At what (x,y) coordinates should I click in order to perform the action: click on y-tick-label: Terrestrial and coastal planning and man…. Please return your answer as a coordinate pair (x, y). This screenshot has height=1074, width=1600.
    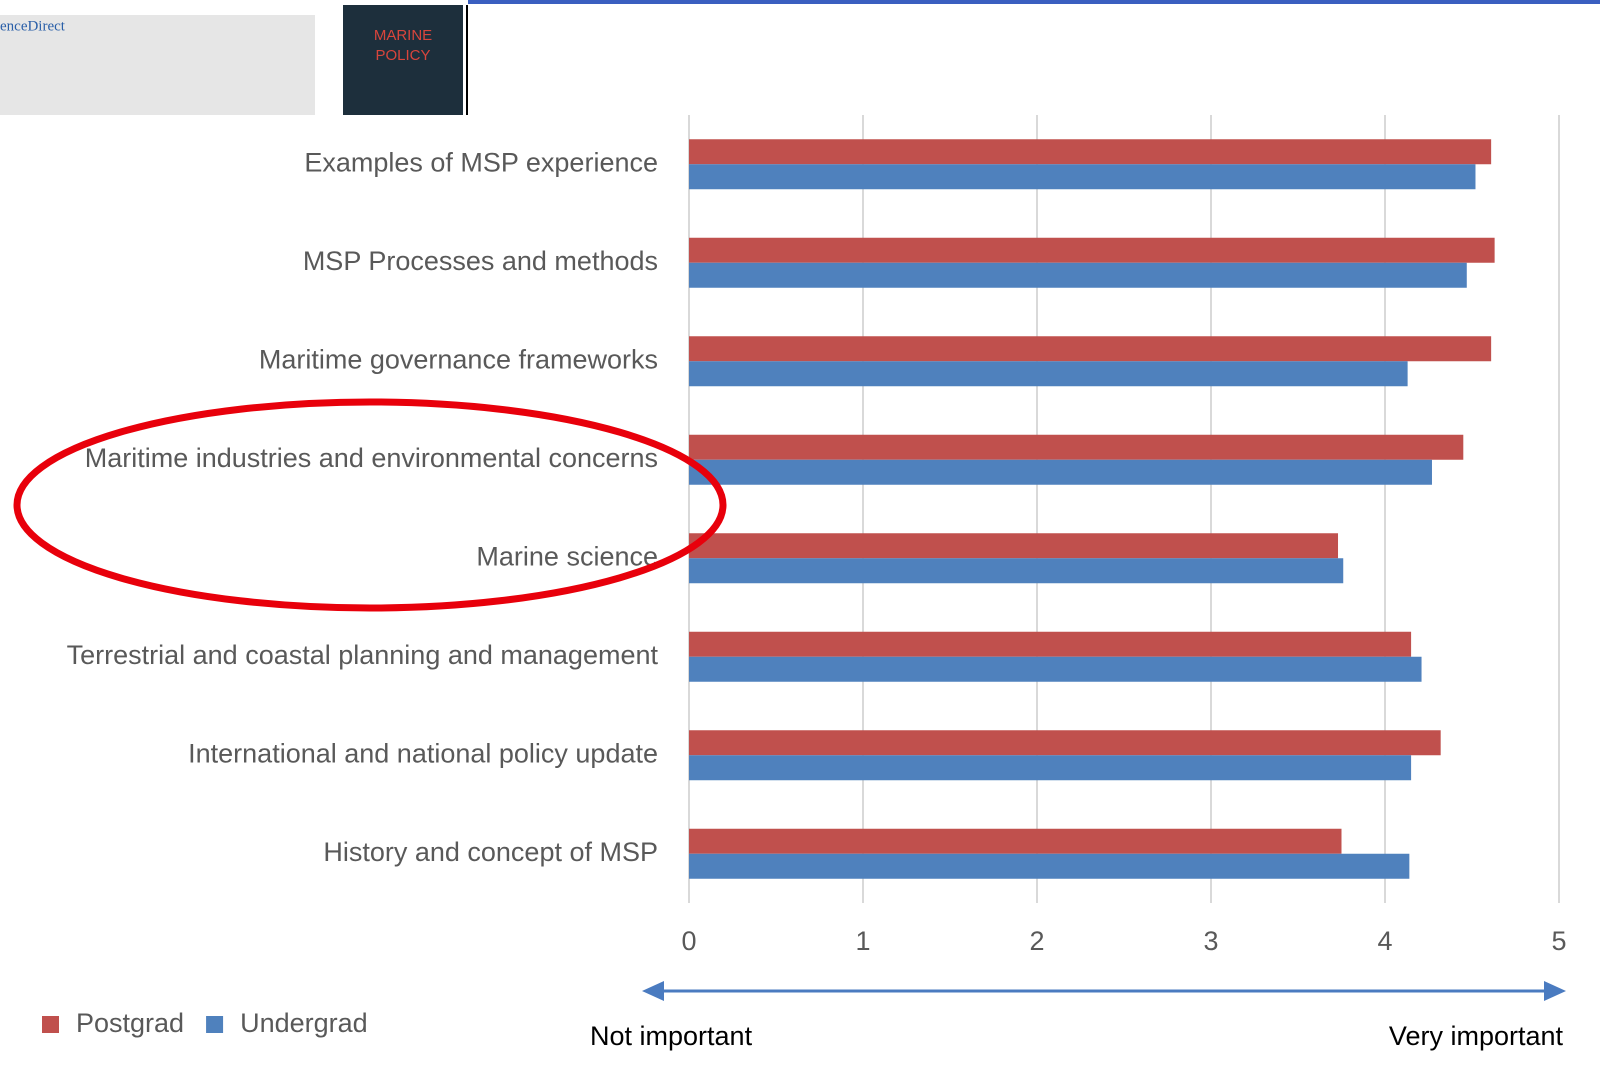
    Looking at the image, I should click on (363, 655).